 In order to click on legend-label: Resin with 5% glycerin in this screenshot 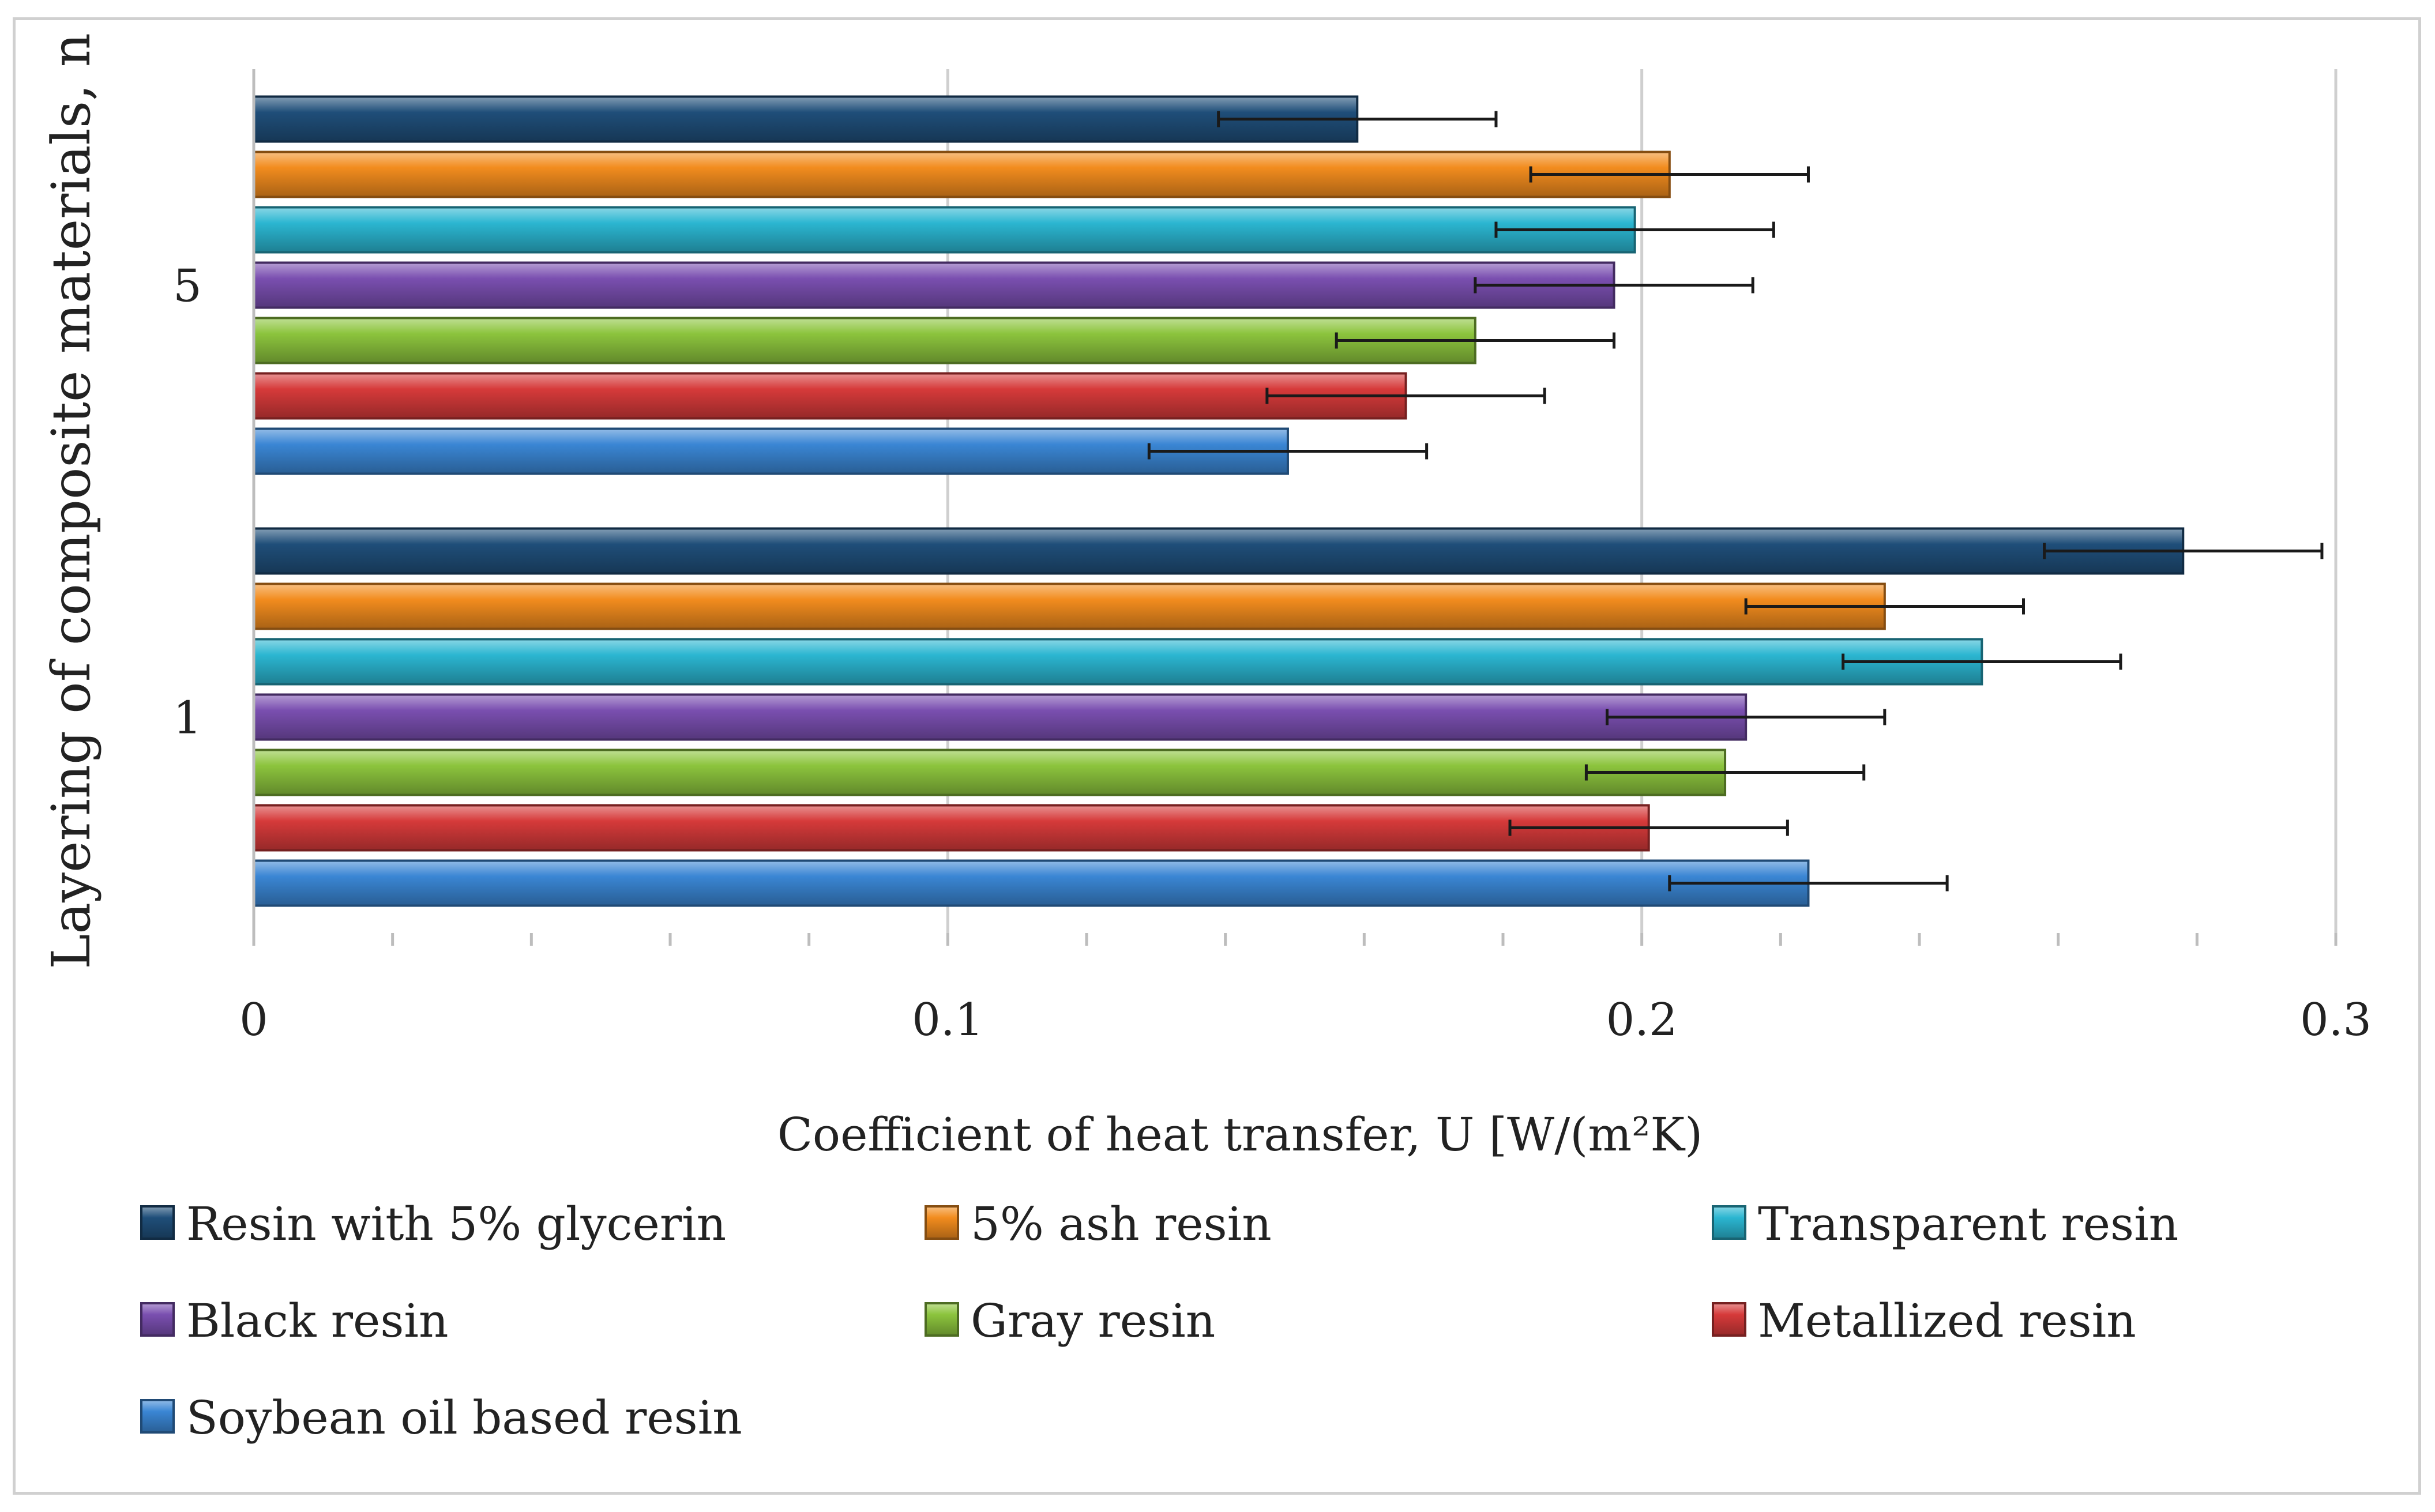, I will do `click(456, 1224)`.